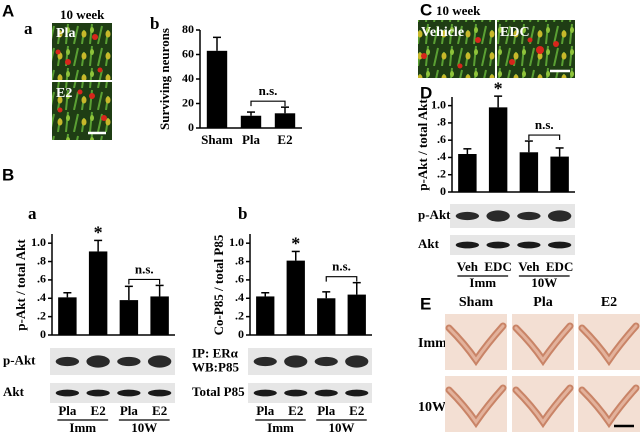 This screenshot has height=436, width=640. What do you see at coordinates (8, 10) in the screenshot?
I see `panel-letter: A` at bounding box center [8, 10].